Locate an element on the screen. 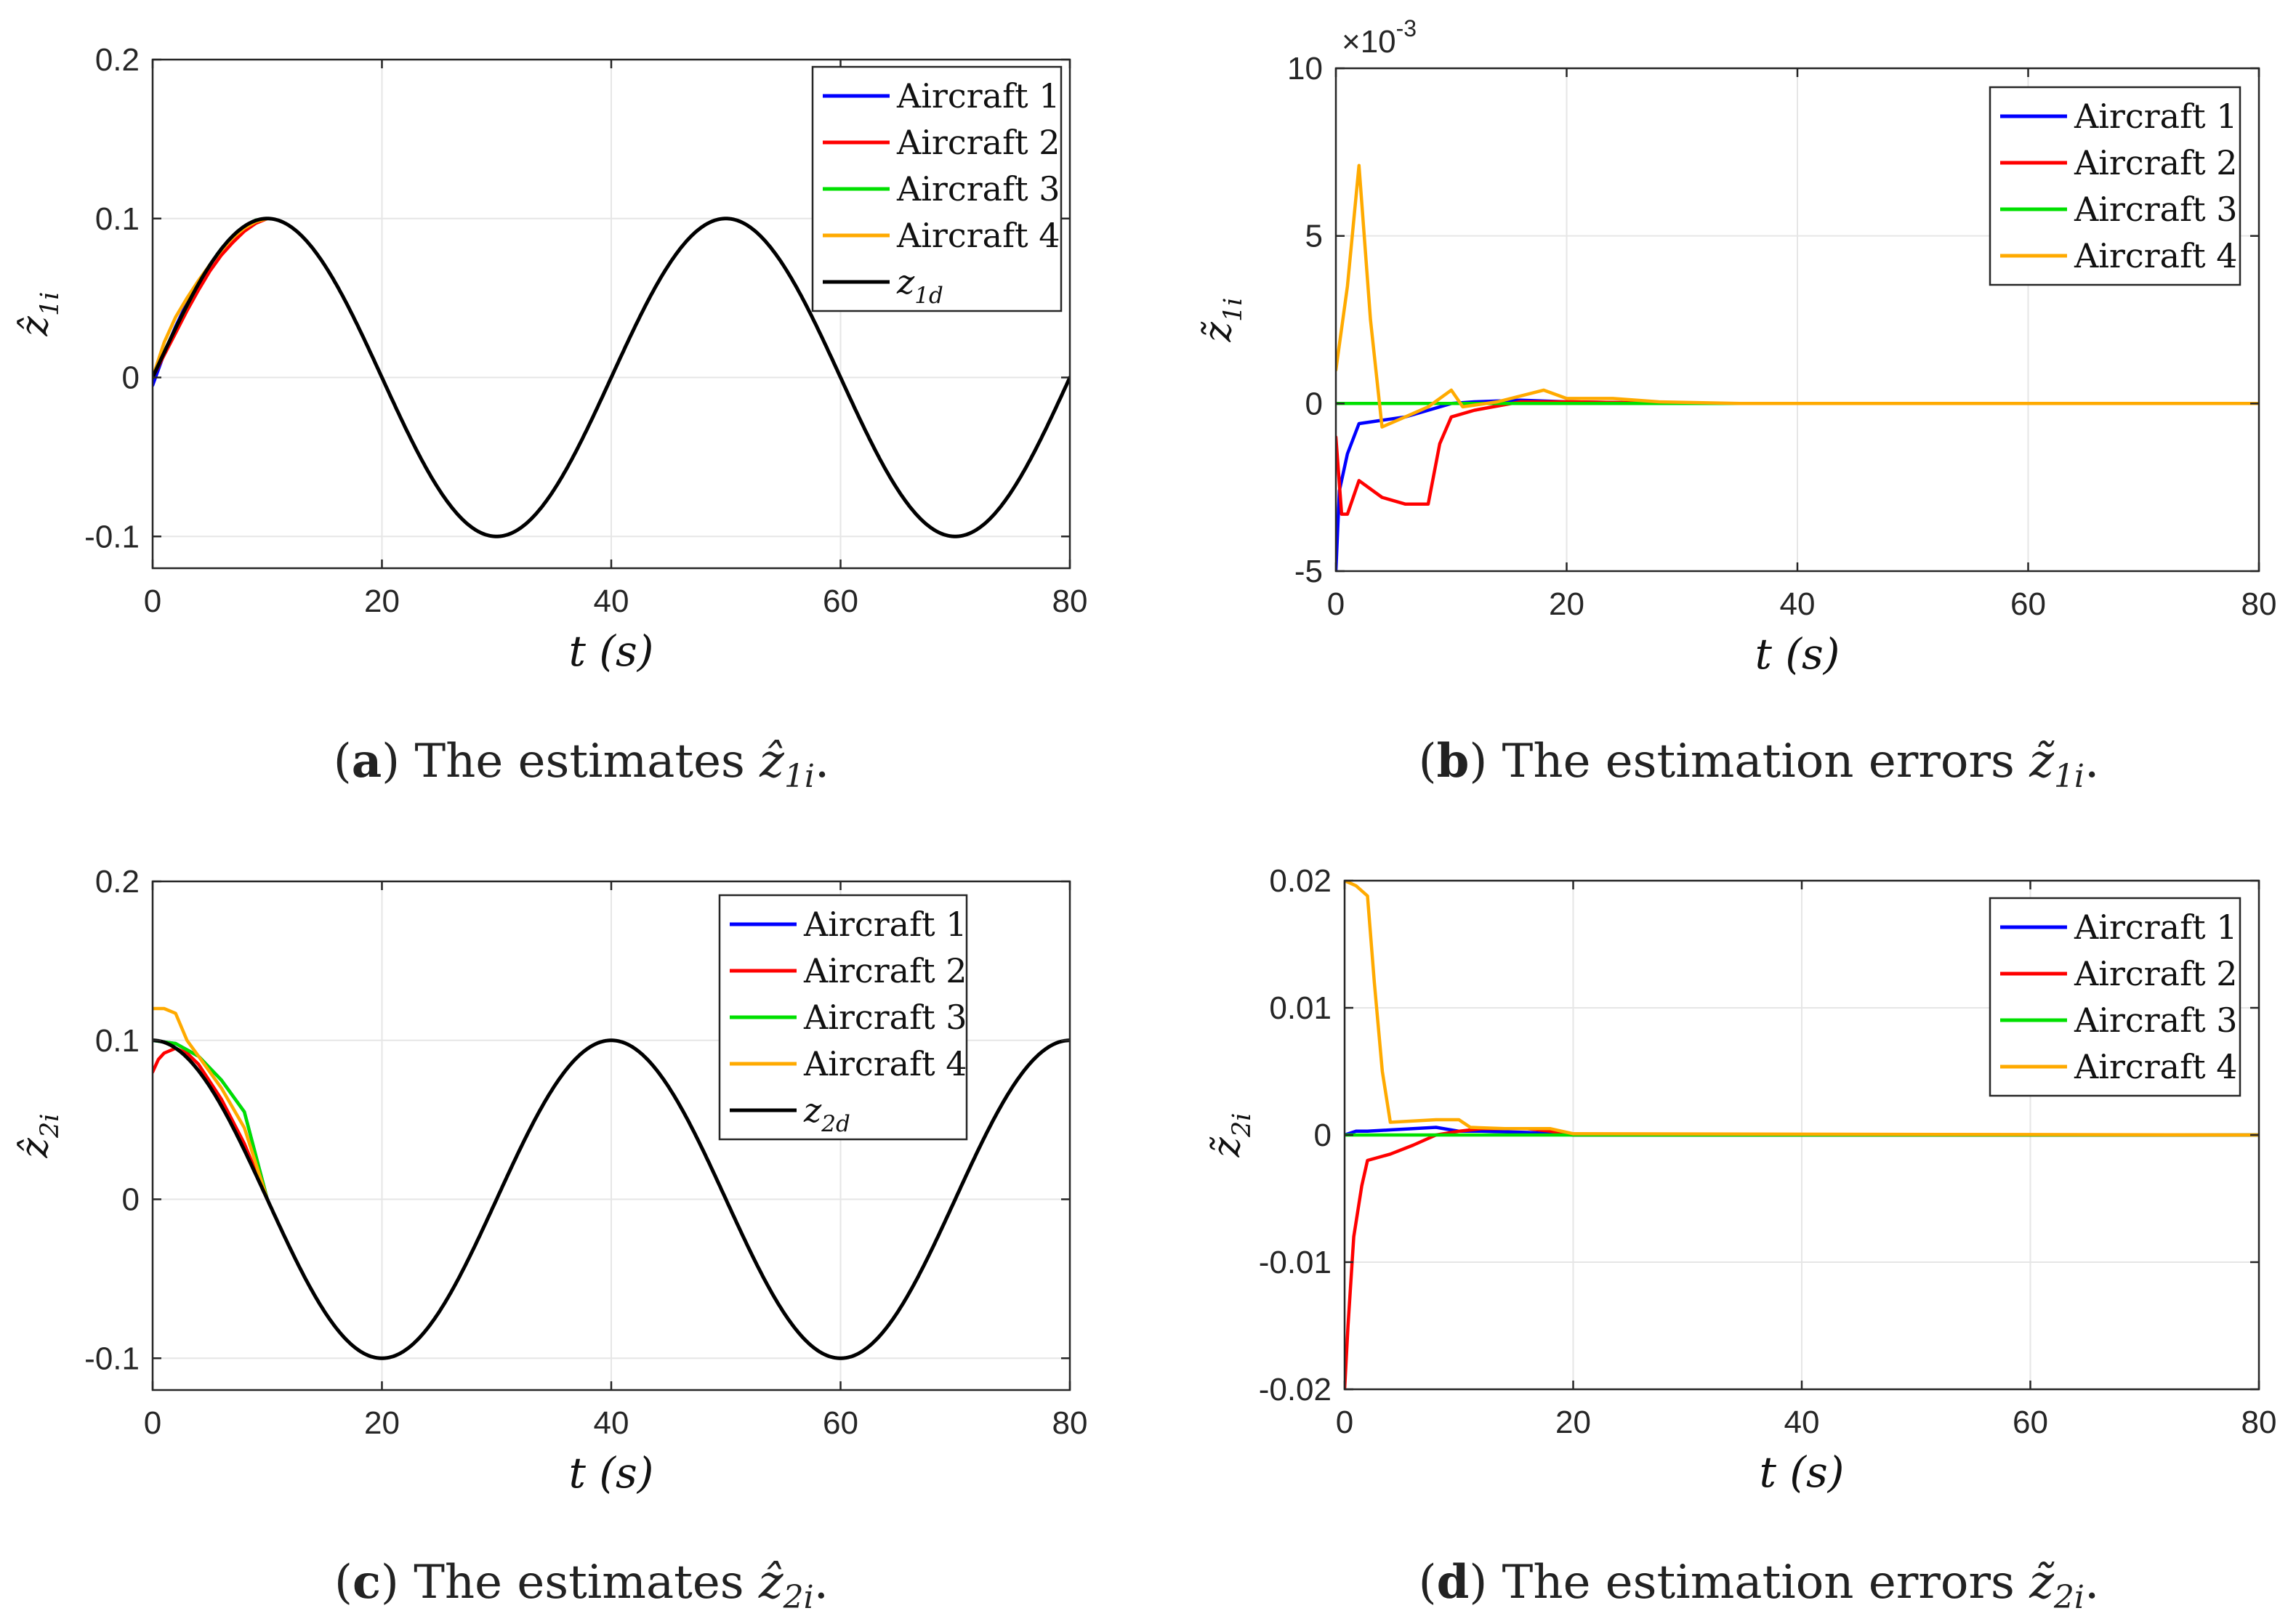 This screenshot has width=2296, height=1624. x-tick-label-c-0: 0 is located at coordinates (152, 1423).